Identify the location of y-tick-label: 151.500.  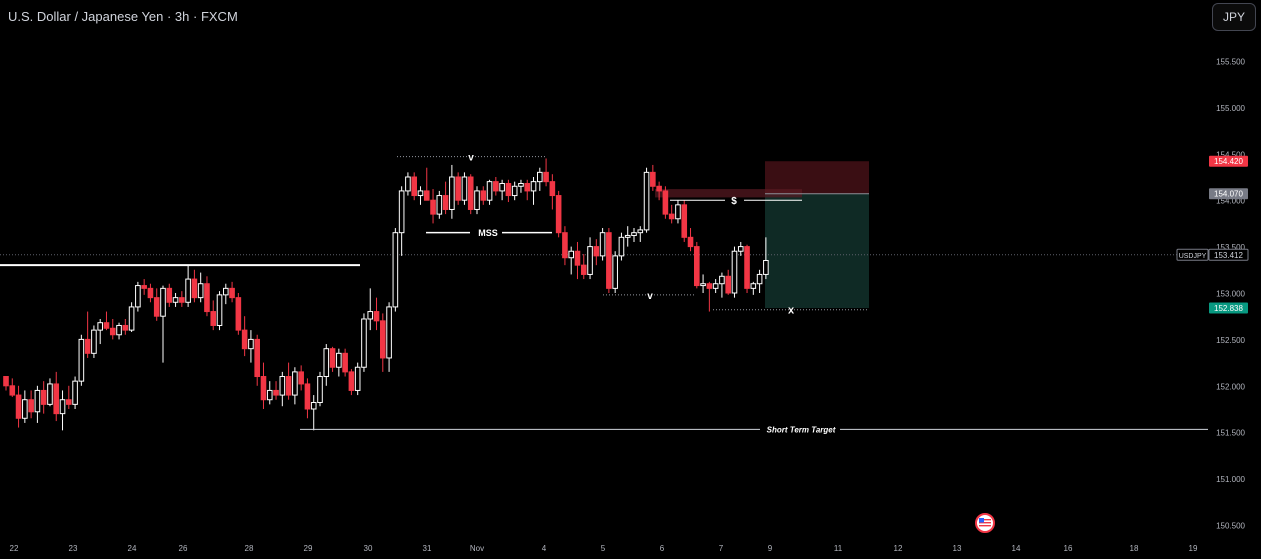
(1230, 433).